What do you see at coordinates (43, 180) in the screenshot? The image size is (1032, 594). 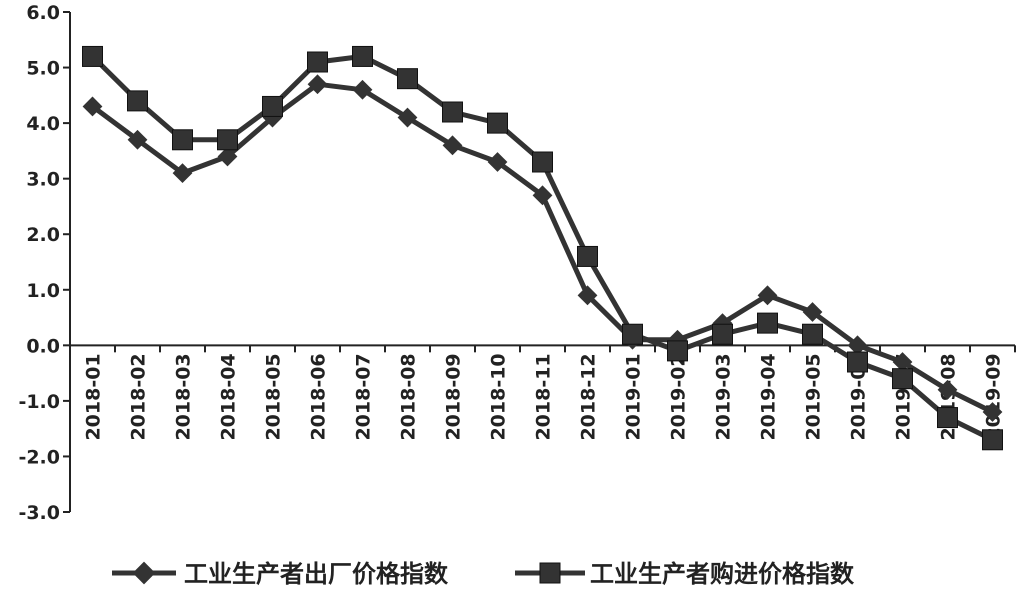 I see `y-tick-label: 3.0` at bounding box center [43, 180].